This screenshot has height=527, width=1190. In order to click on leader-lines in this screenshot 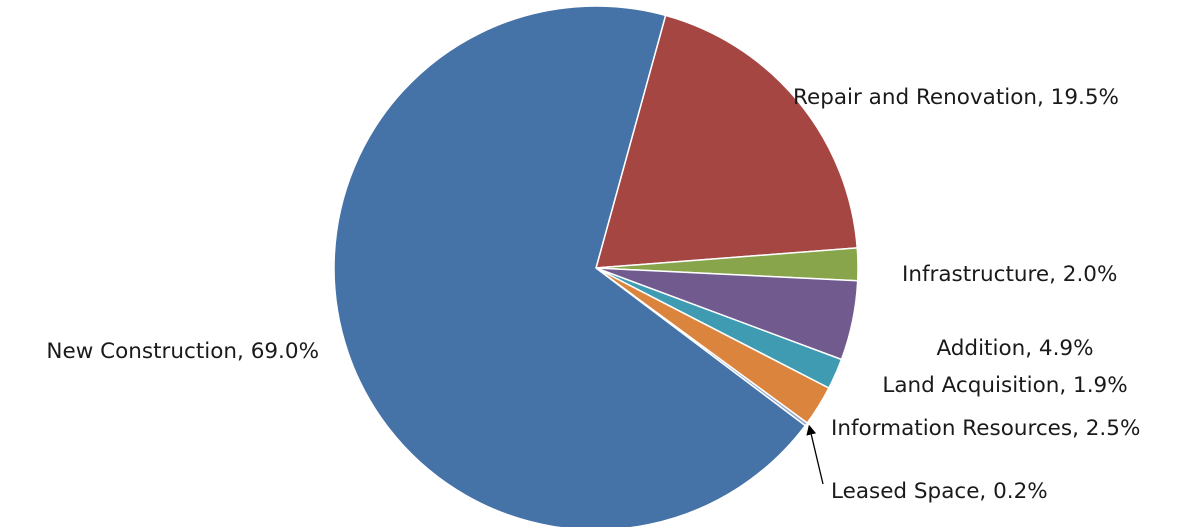, I will do `click(815, 454)`.